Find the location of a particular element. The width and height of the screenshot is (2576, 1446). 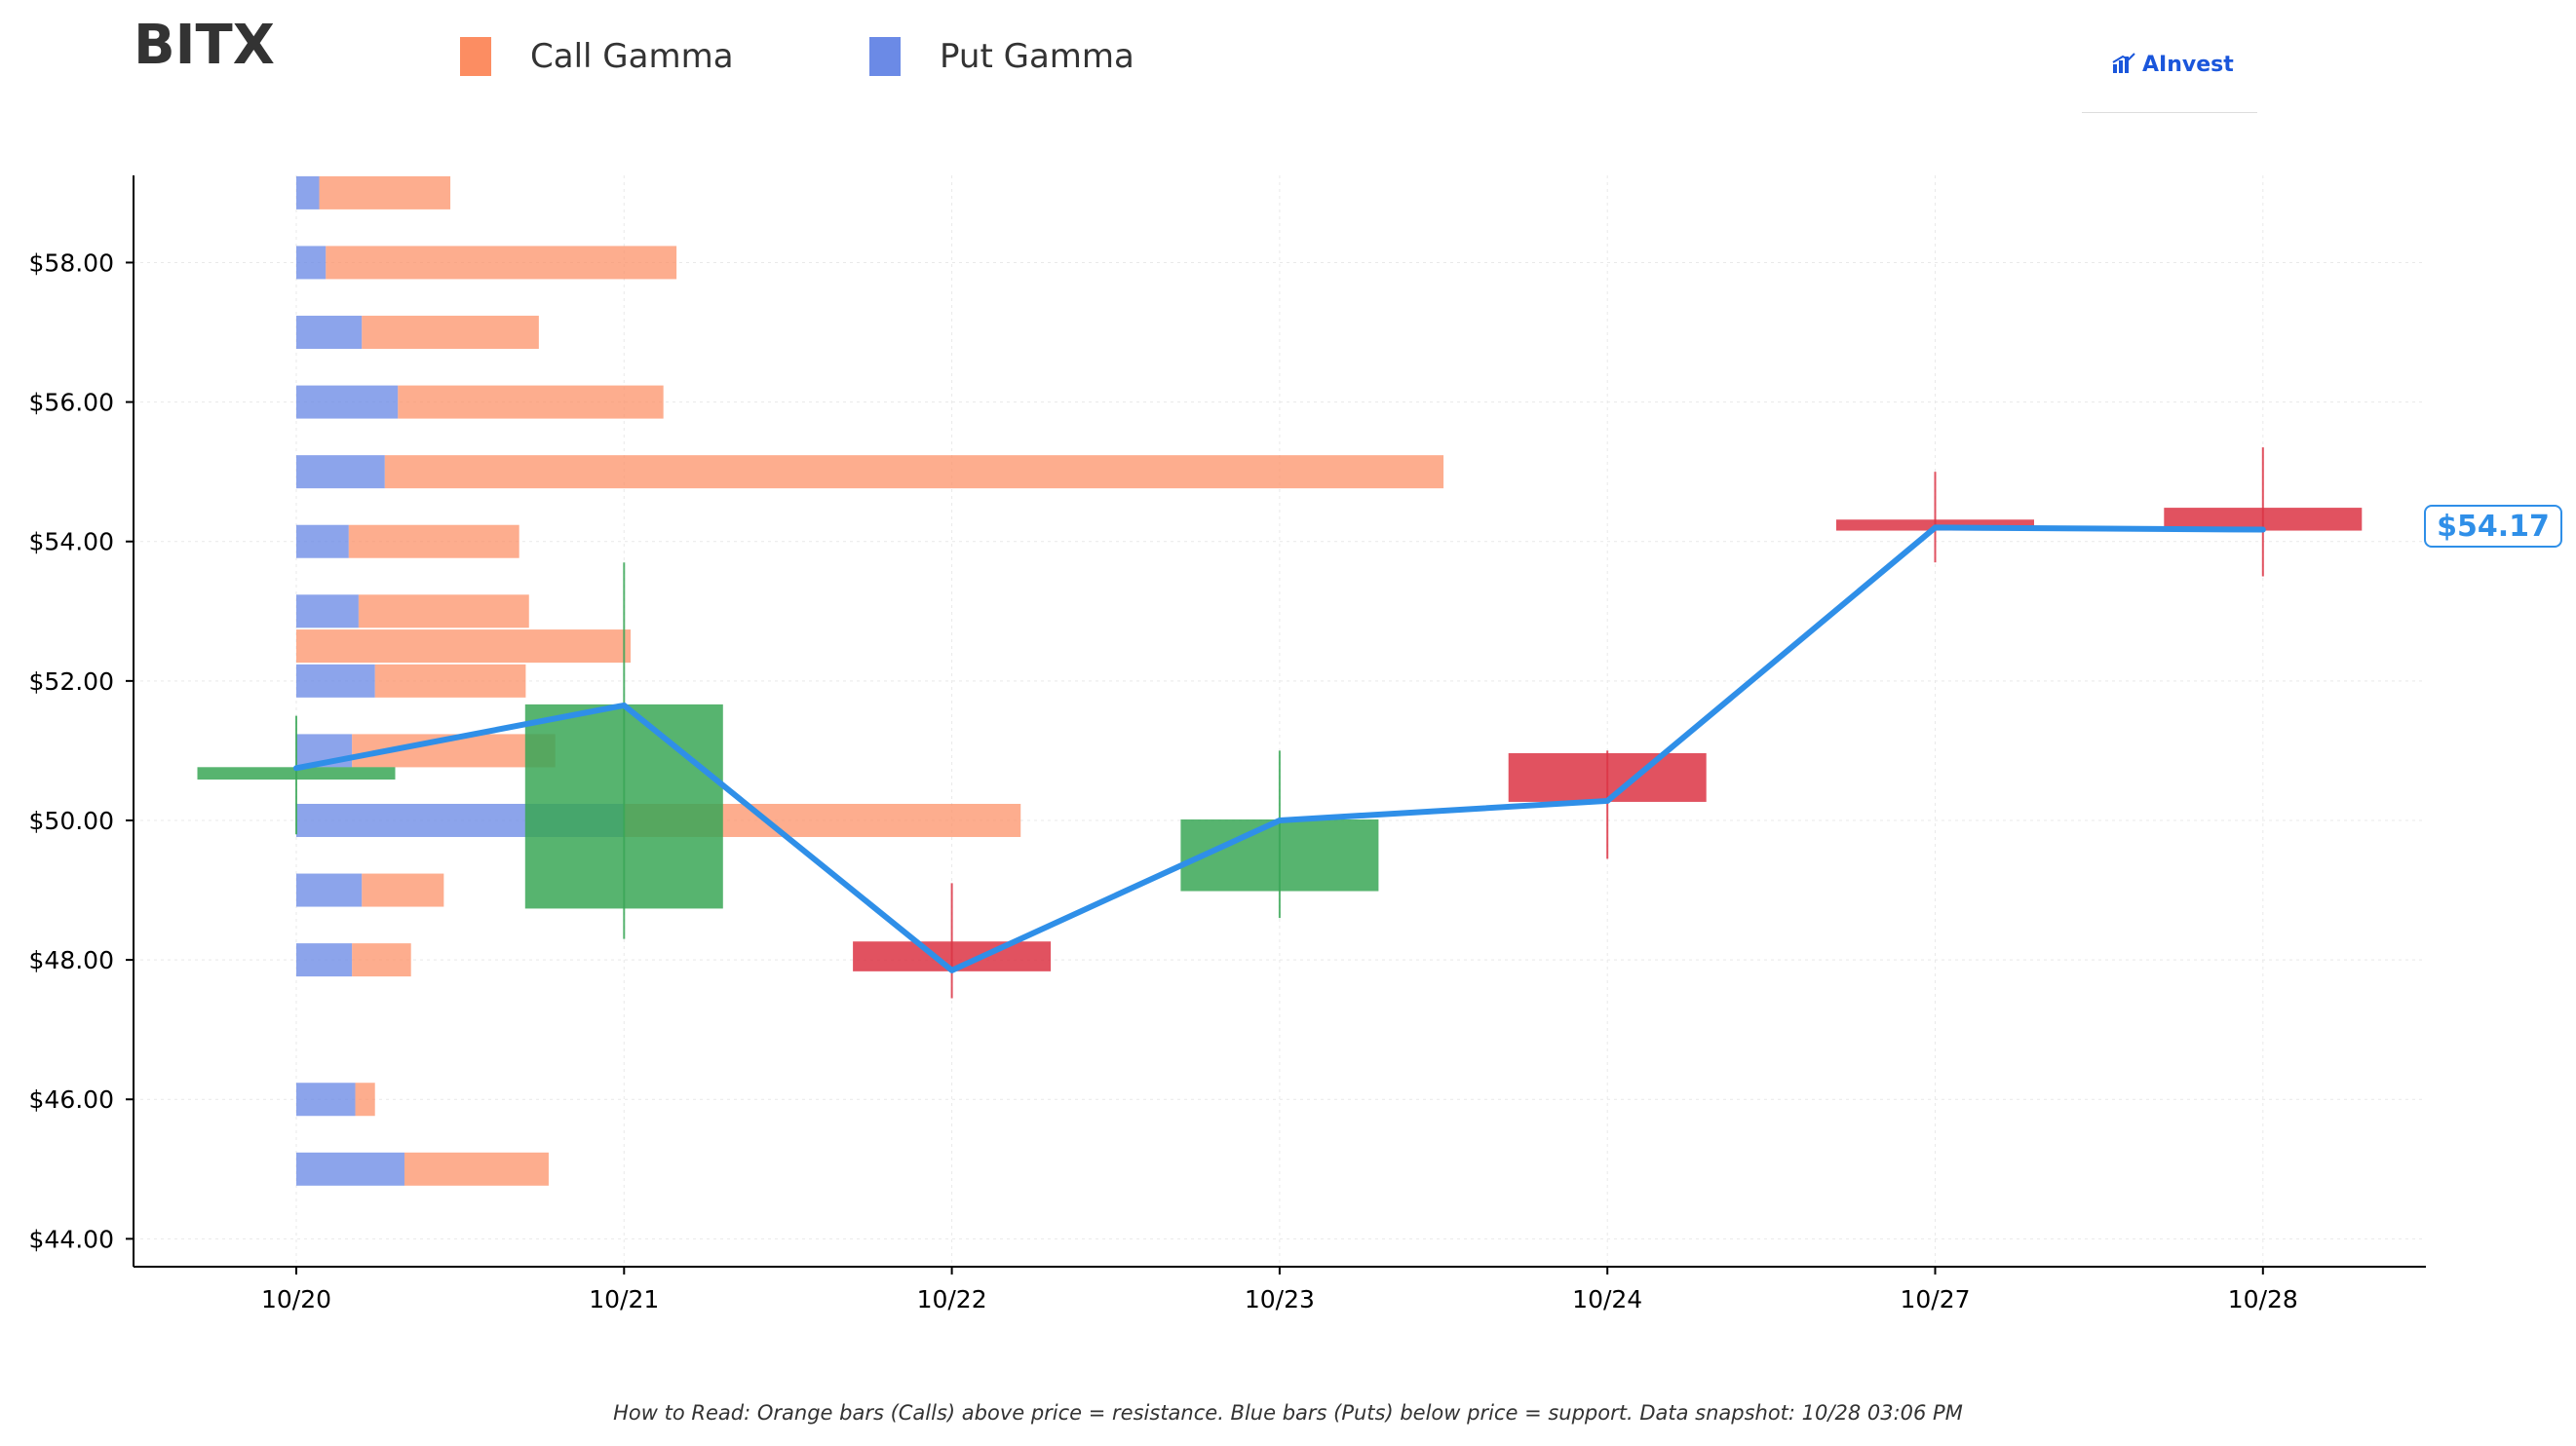

legend-call-gamma: Call Gamma is located at coordinates (597, 56).